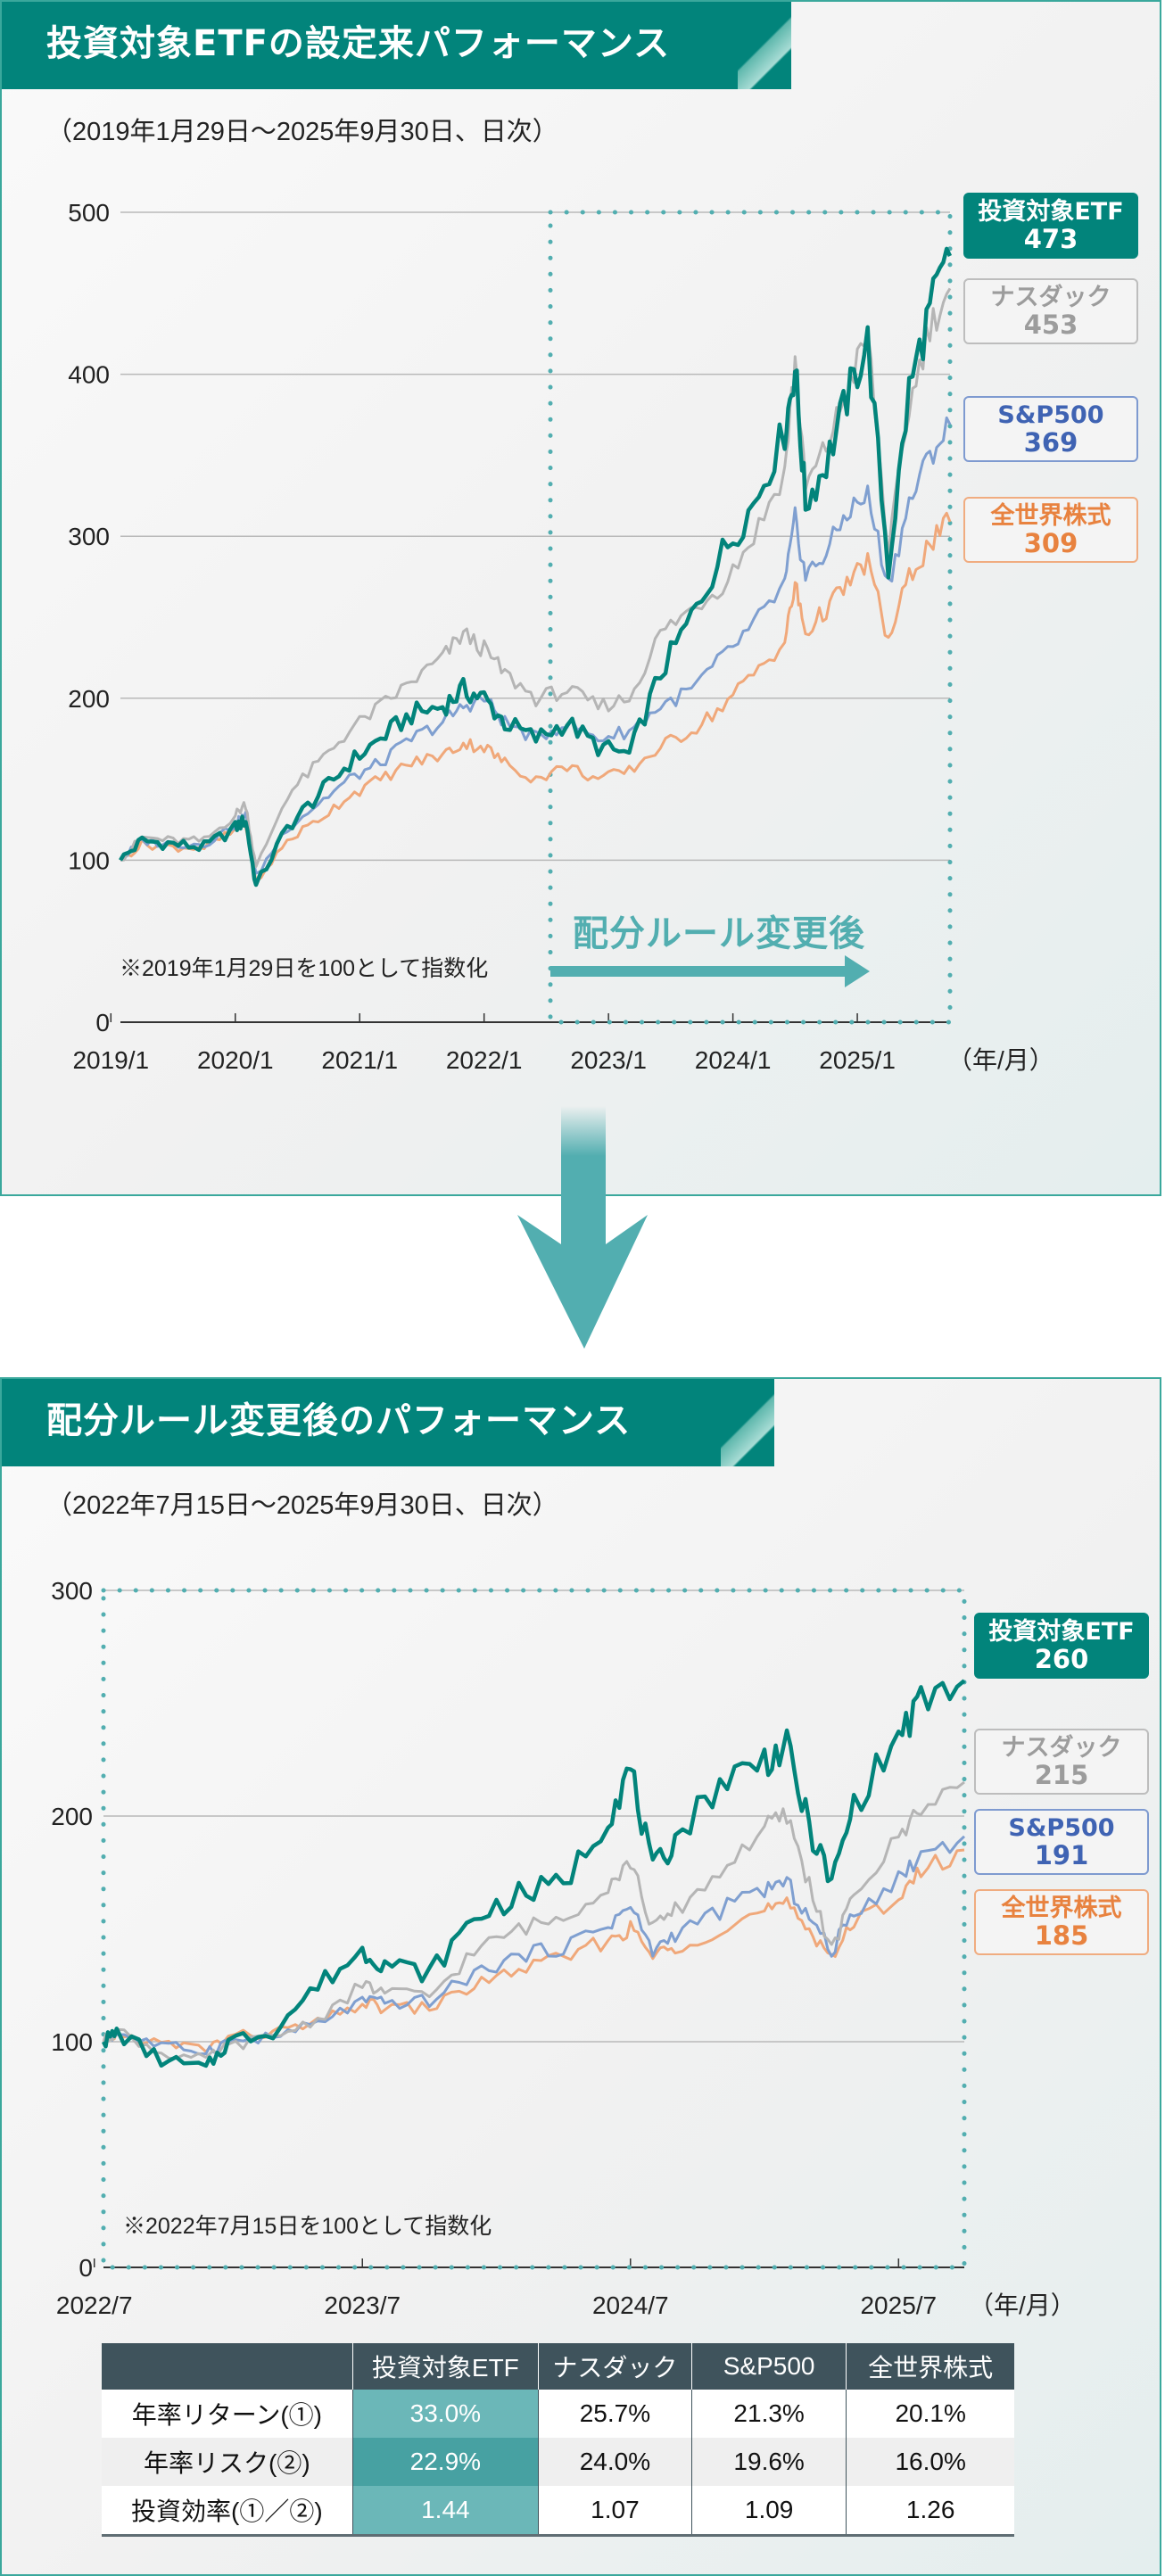  I want to click on after-rule-arrowhead-icon, so click(857, 971).